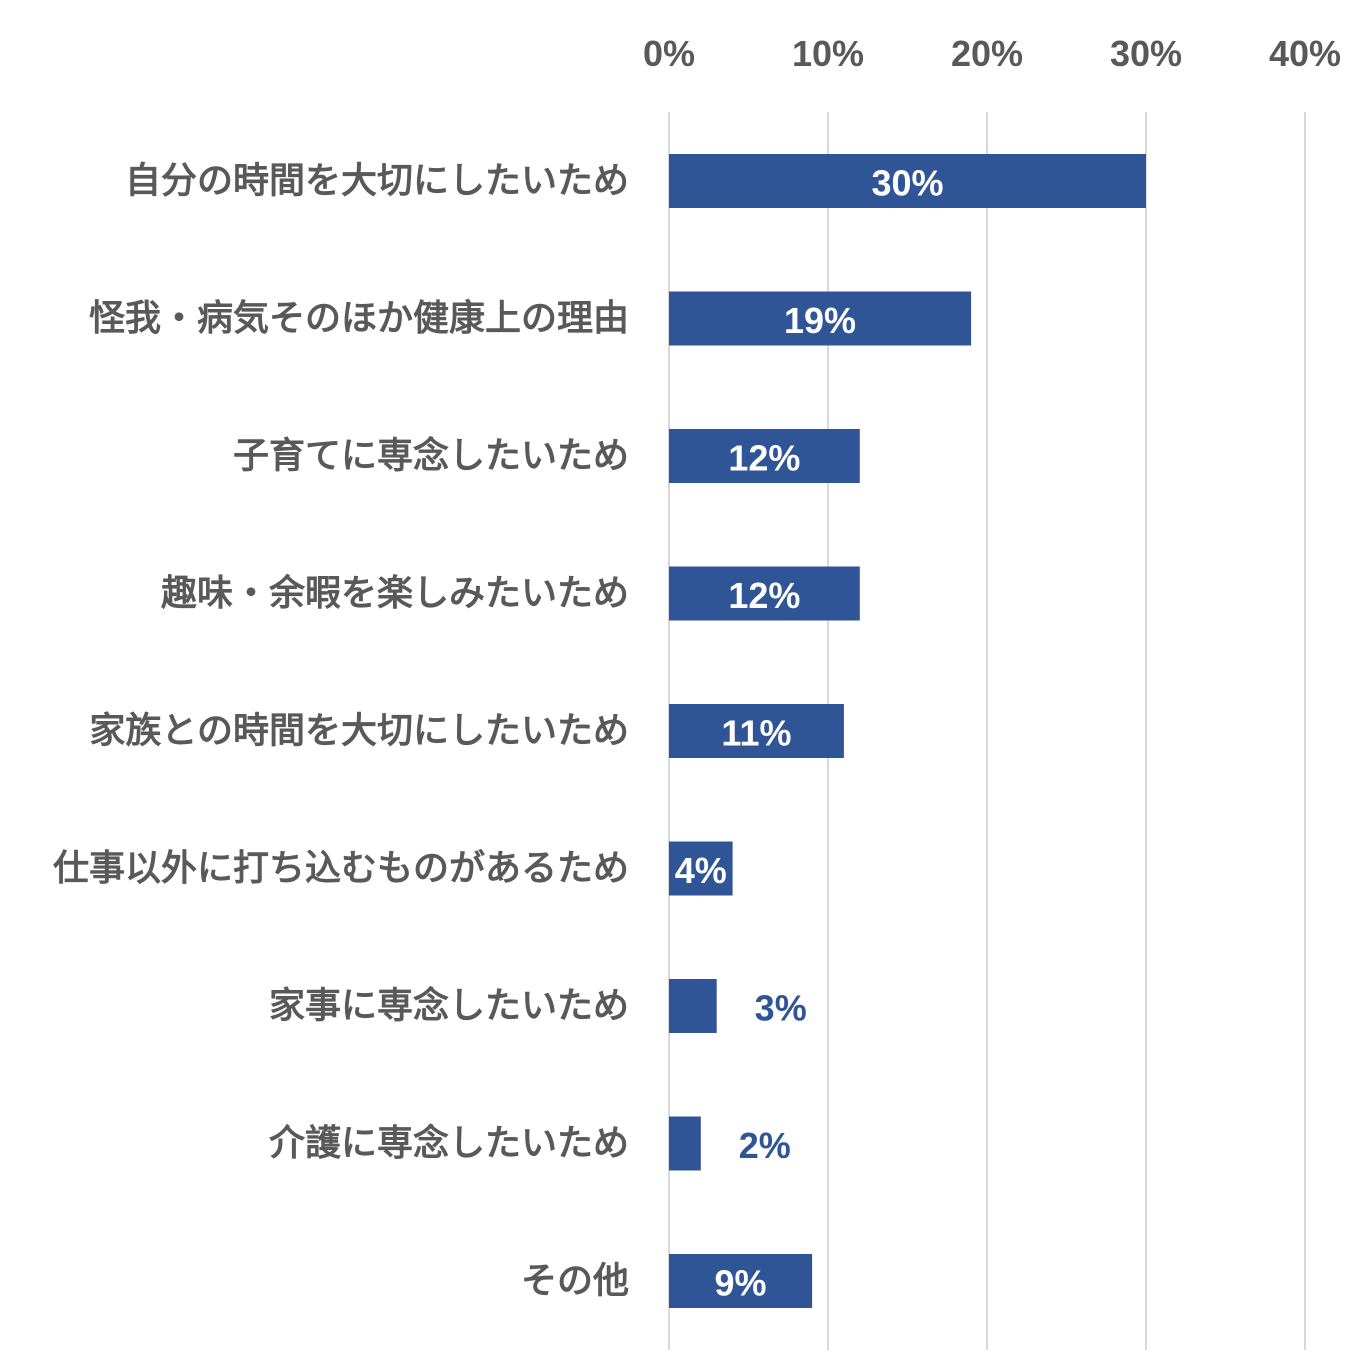 The width and height of the screenshot is (1363, 1350). What do you see at coordinates (575, 1281) in the screenshot?
I see `category-label: その他` at bounding box center [575, 1281].